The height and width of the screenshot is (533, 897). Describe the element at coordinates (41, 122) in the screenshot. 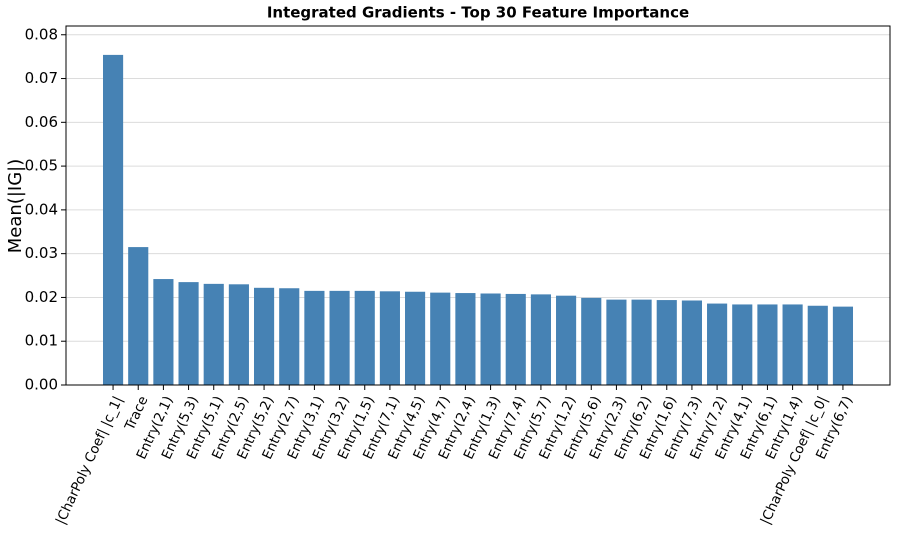

I see `y-tick-label: 0.06` at that location.